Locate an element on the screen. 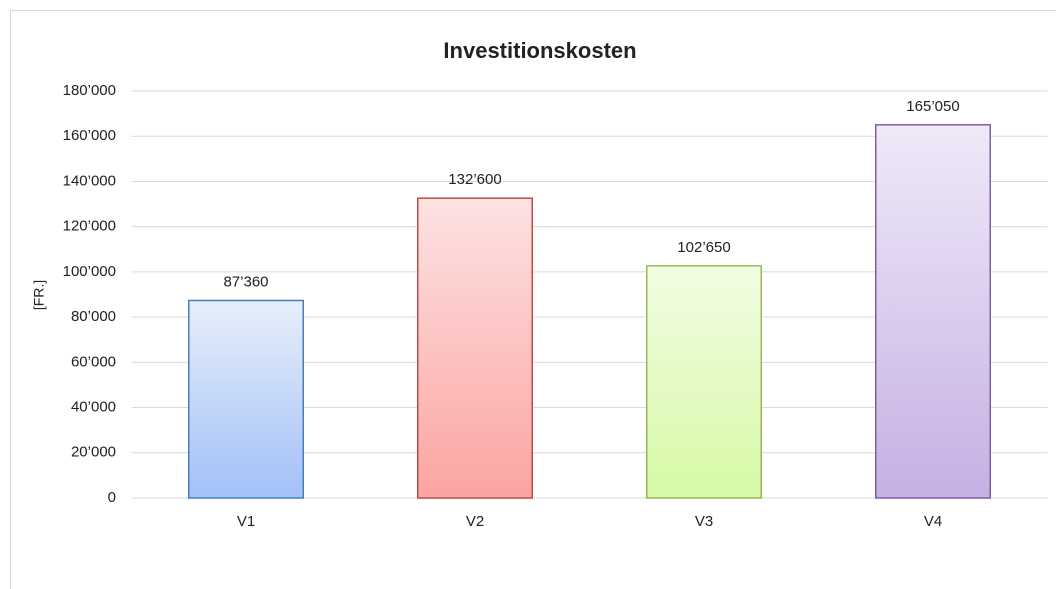 This screenshot has height=589, width=1056. y-tick-label: 160’000 is located at coordinates (89, 135).